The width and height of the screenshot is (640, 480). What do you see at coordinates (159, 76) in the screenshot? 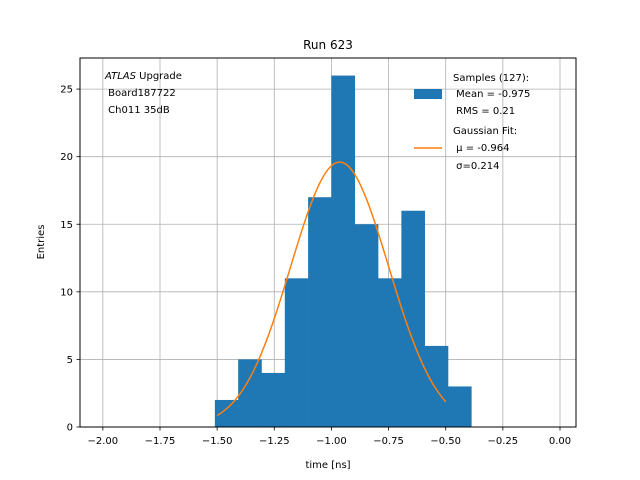
I see `annotation-upgrade: Upgrade` at bounding box center [159, 76].